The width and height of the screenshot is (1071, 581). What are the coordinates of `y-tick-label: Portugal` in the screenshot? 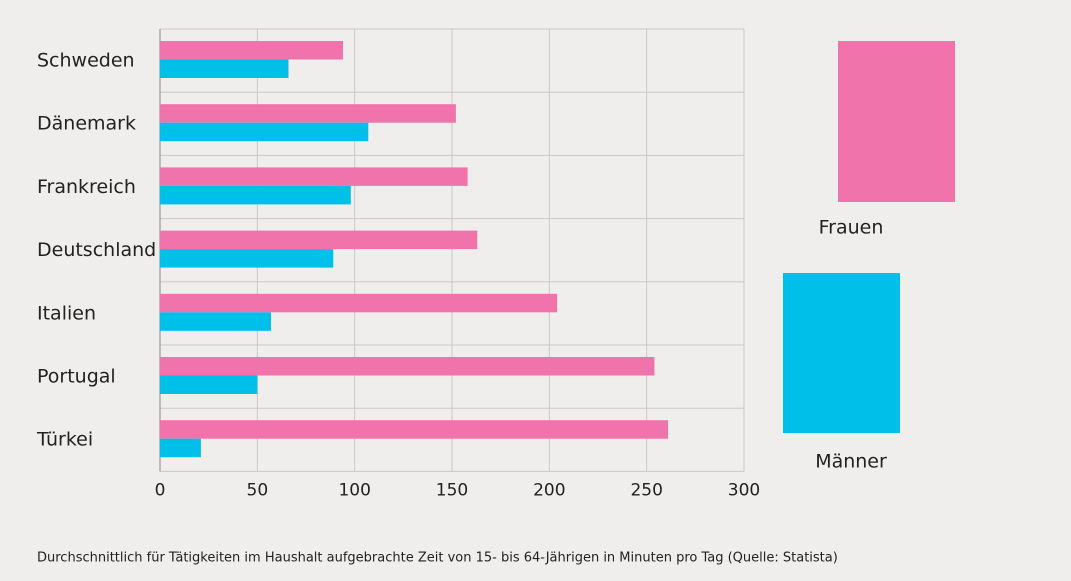 It's located at (76, 377).